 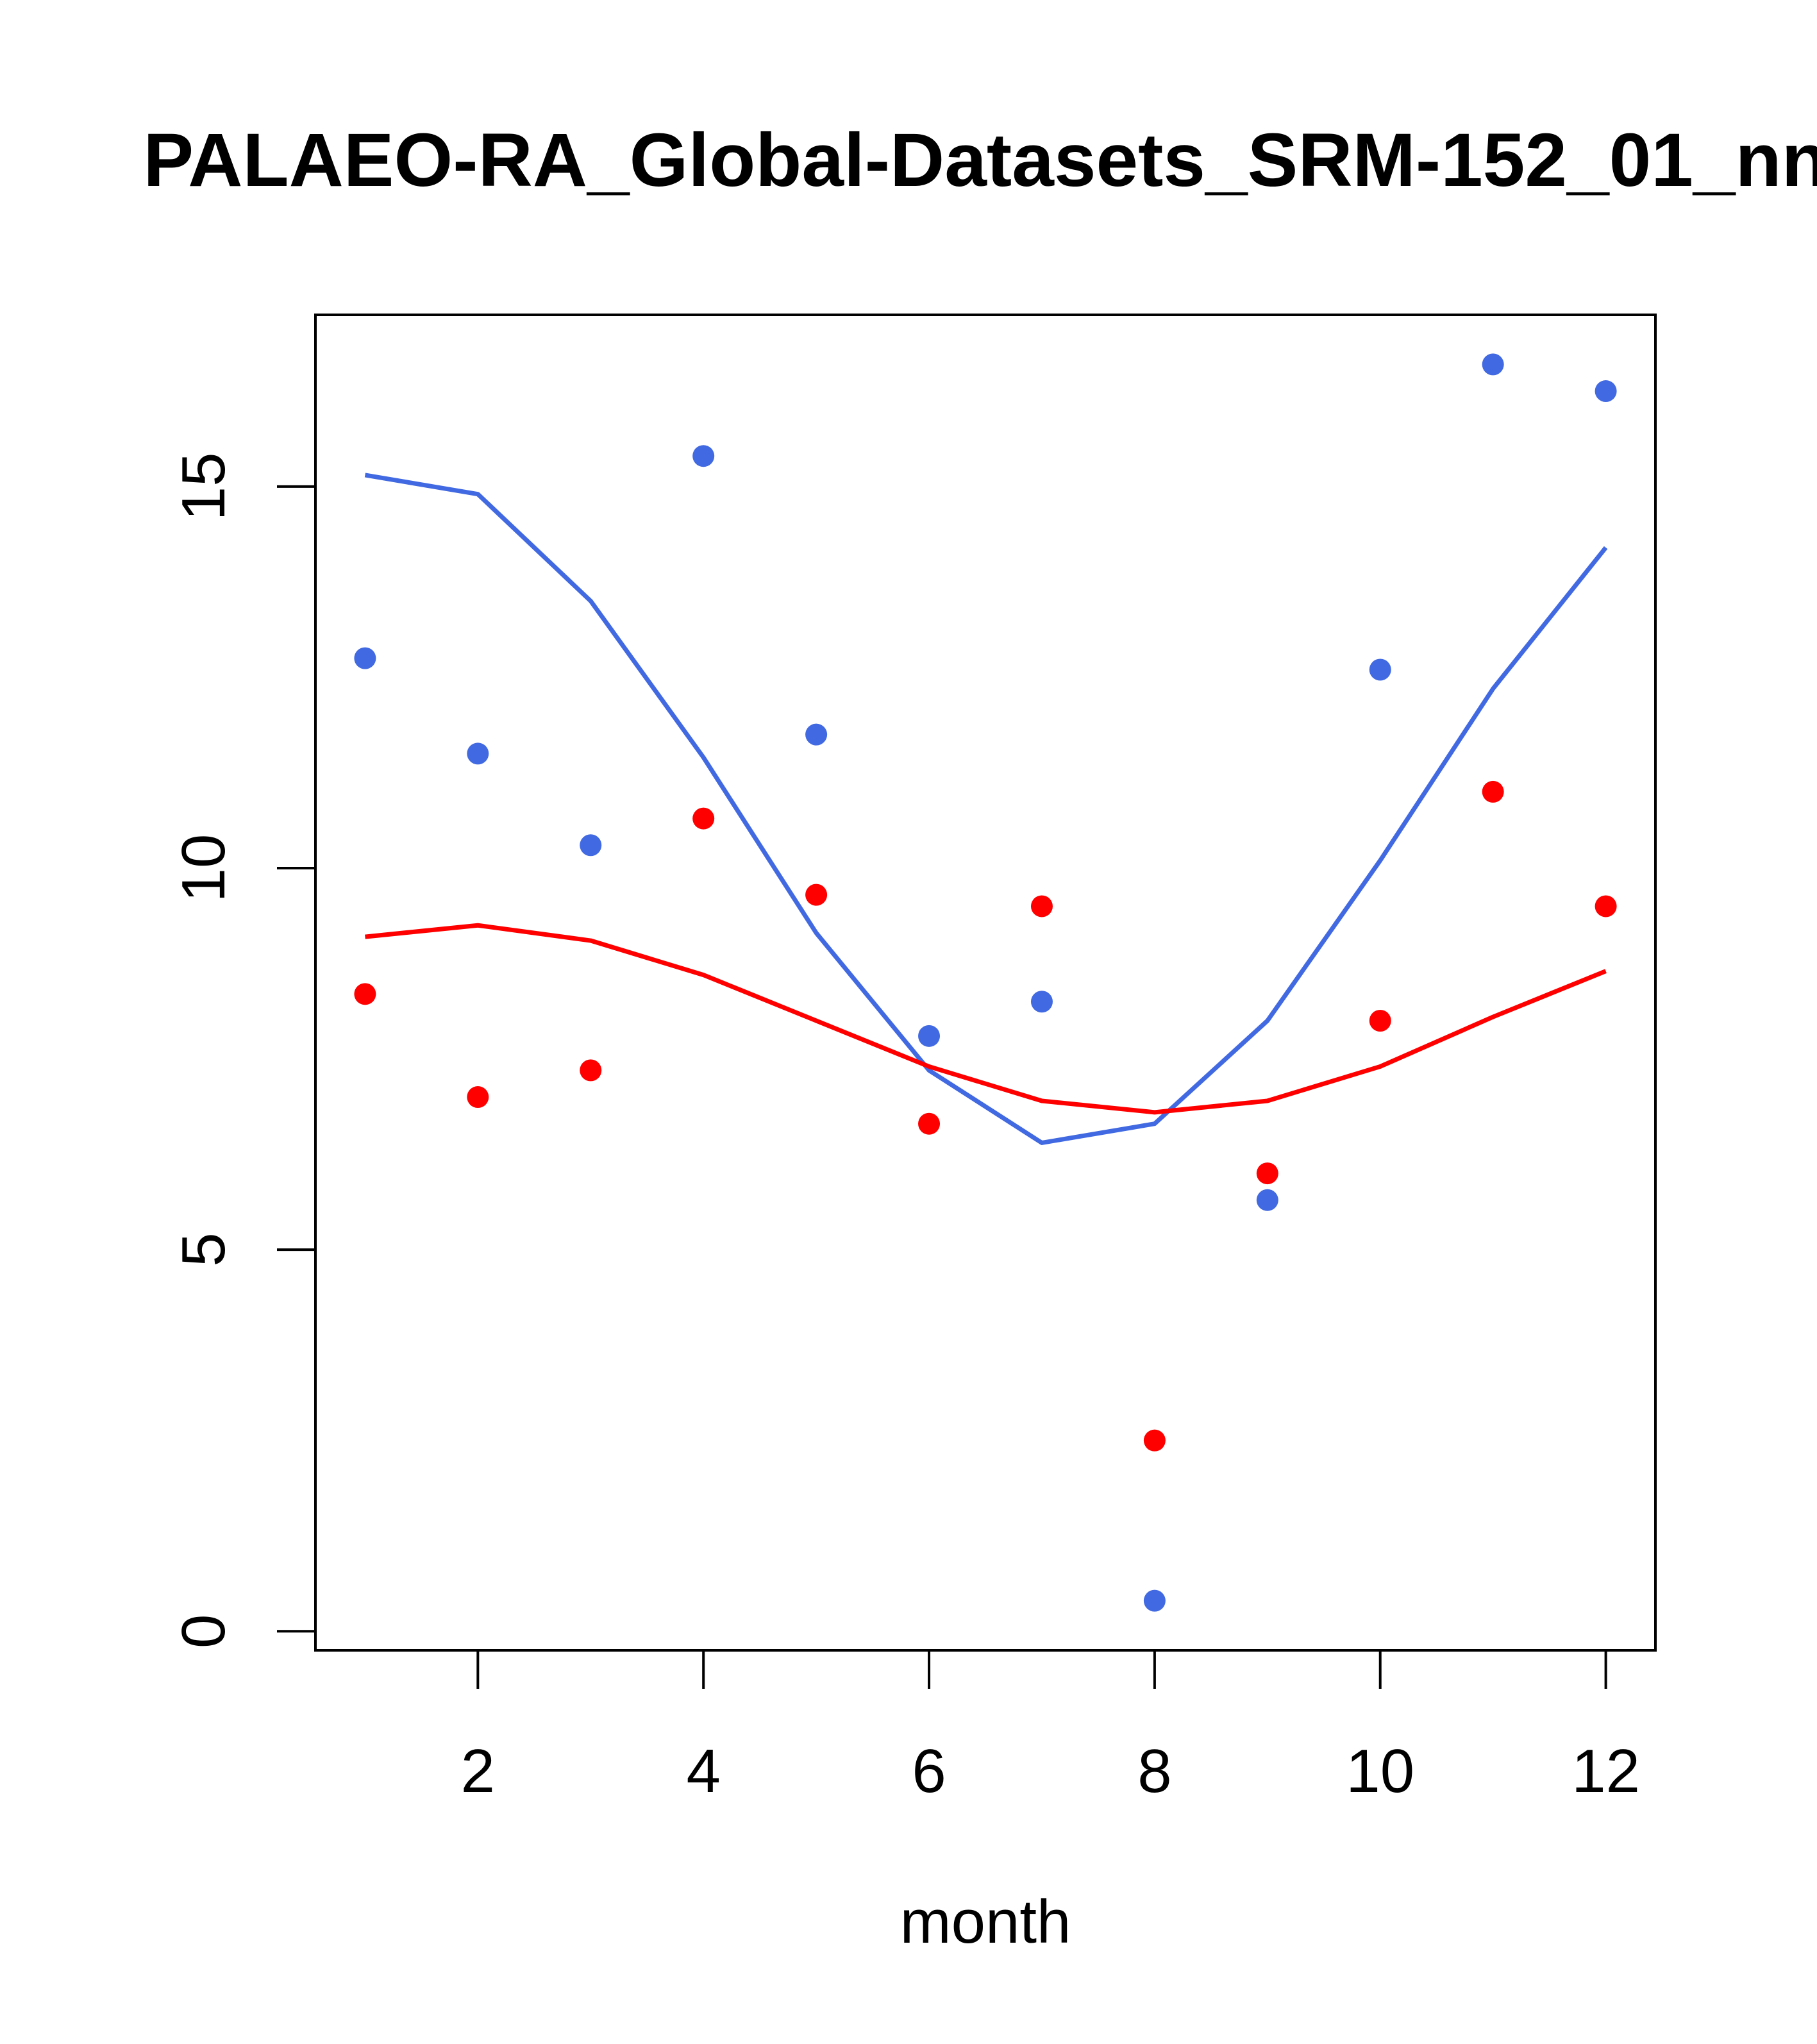 What do you see at coordinates (204, 1631) in the screenshot?
I see `y-tick-label: 0` at bounding box center [204, 1631].